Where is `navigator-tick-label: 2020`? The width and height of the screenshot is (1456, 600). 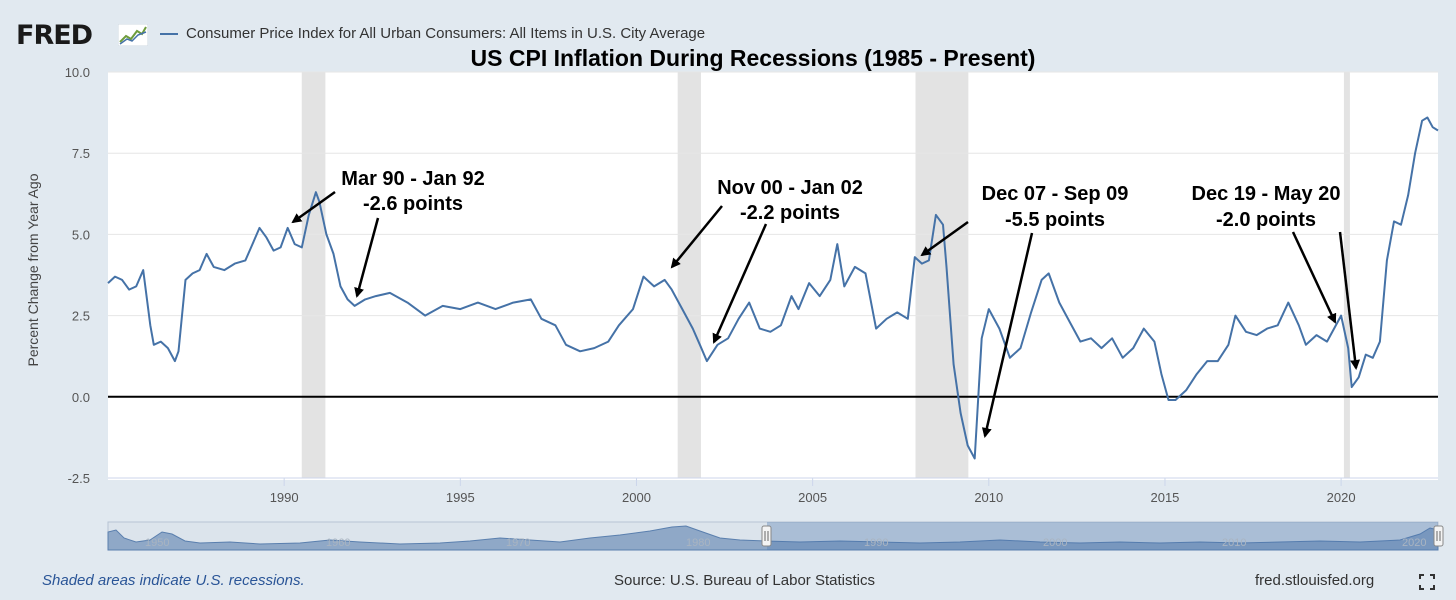 navigator-tick-label: 2020 is located at coordinates (1414, 543).